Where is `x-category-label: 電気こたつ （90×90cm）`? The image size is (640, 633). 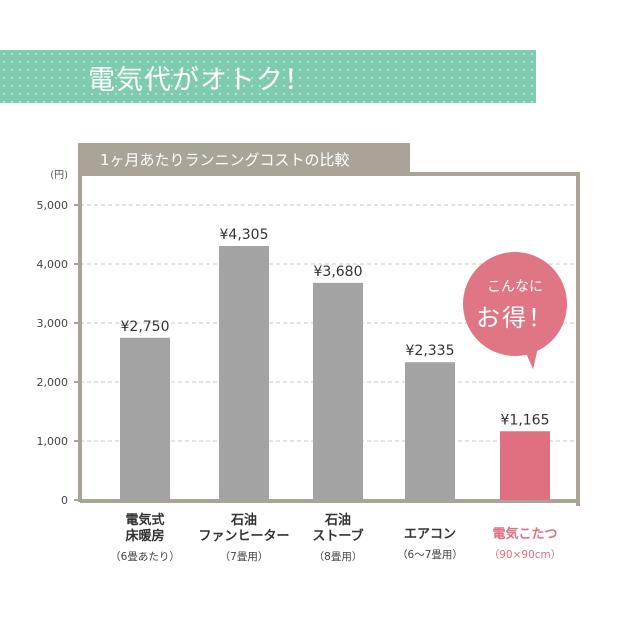
x-category-label: 電気こたつ （90×90cm） is located at coordinates (525, 545).